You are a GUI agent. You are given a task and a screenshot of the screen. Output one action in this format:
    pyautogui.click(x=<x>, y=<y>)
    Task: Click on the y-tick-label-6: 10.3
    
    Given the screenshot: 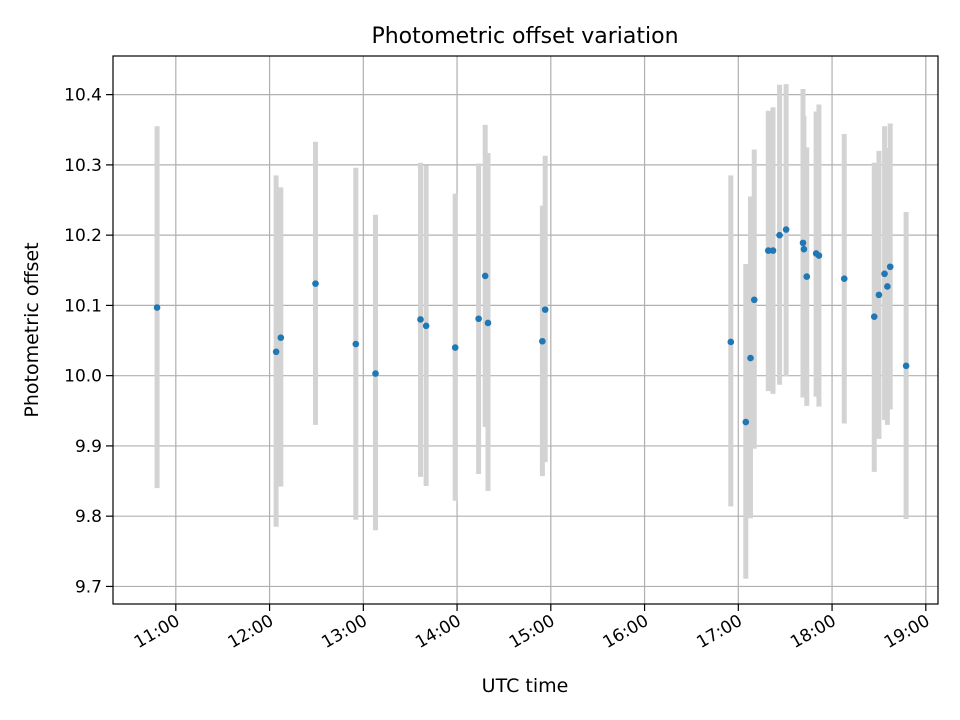 What is the action you would take?
    pyautogui.click(x=83, y=166)
    